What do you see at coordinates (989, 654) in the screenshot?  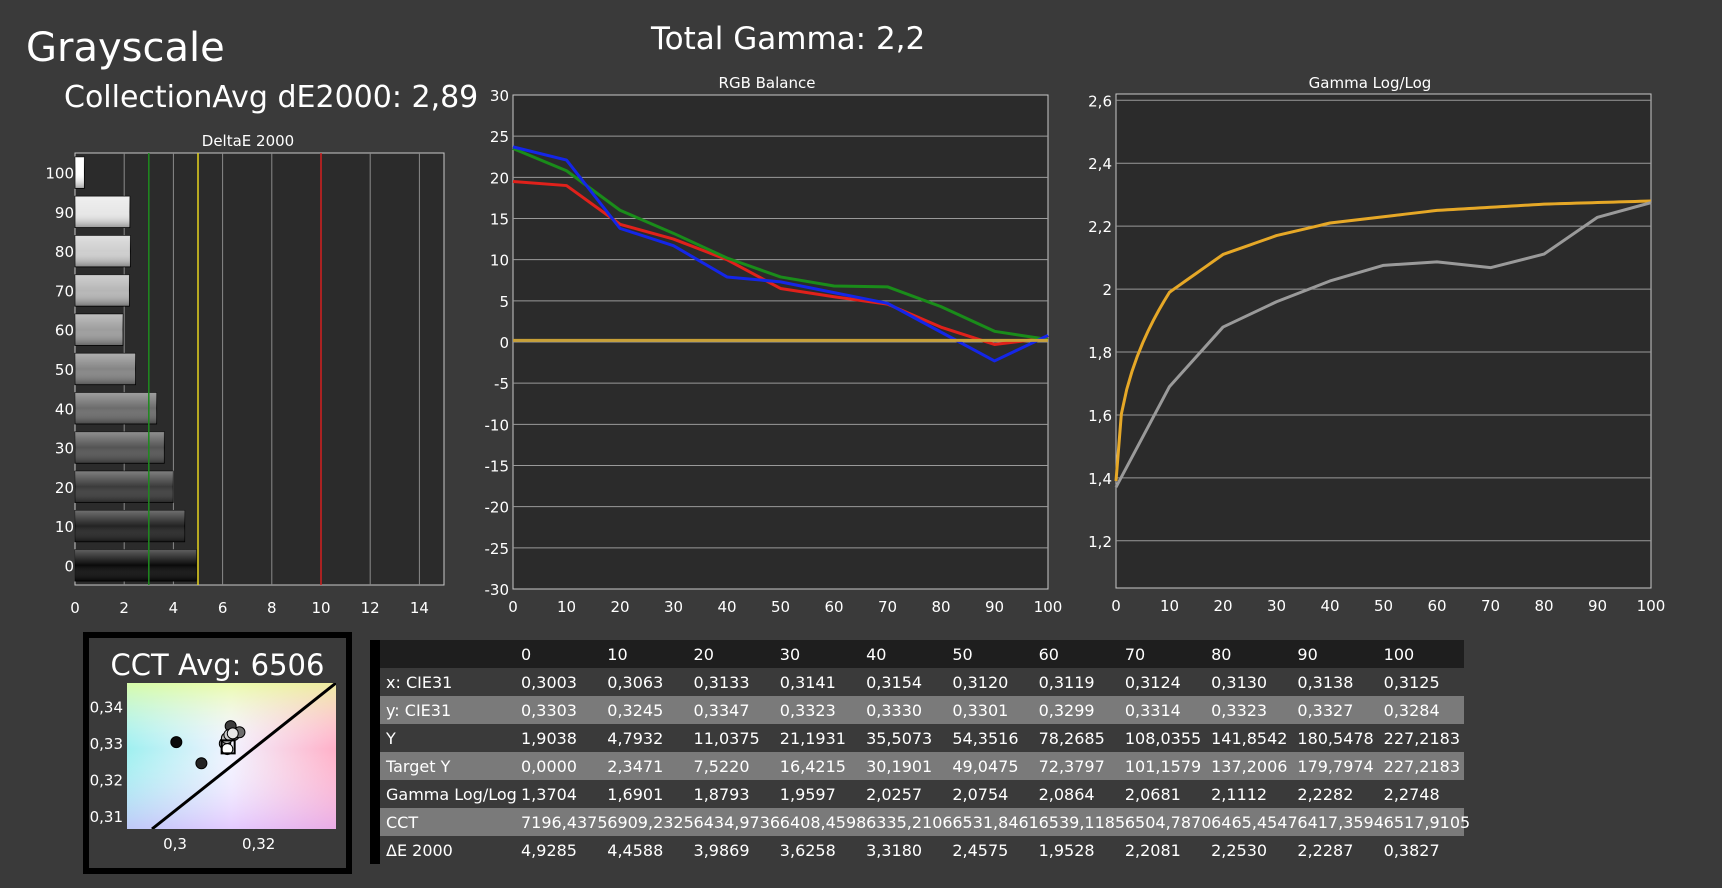 I see `column-header: 50` at bounding box center [989, 654].